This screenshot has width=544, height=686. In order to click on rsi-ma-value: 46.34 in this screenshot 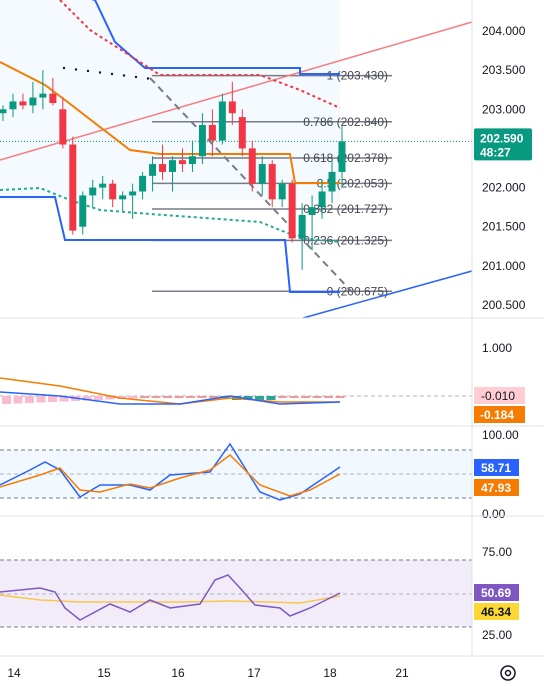, I will do `click(496, 612)`.